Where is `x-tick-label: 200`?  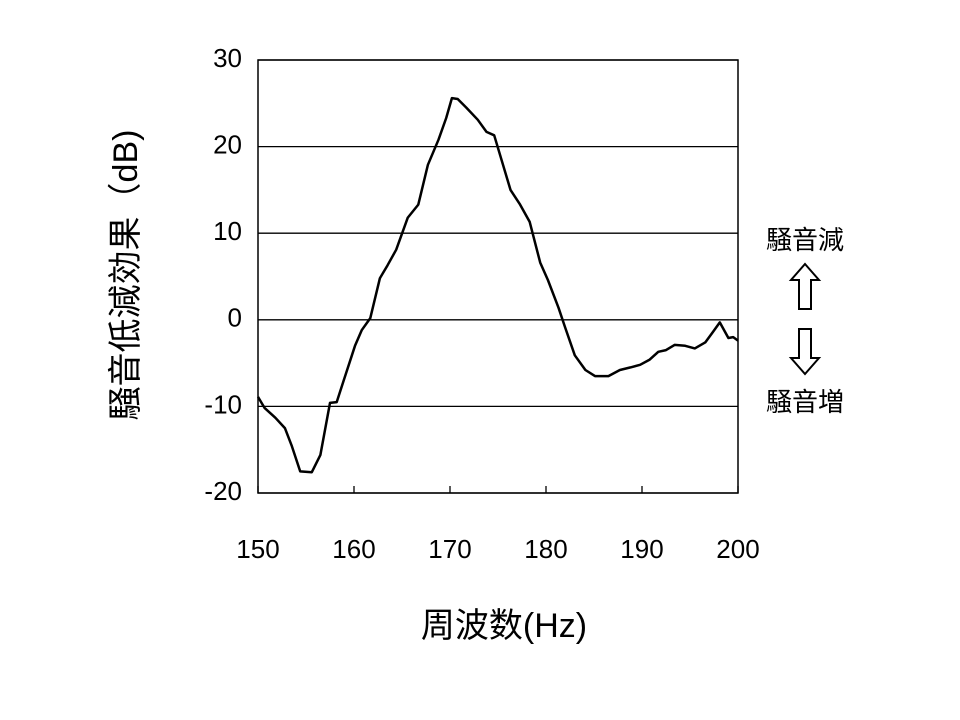 x-tick-label: 200 is located at coordinates (737, 549).